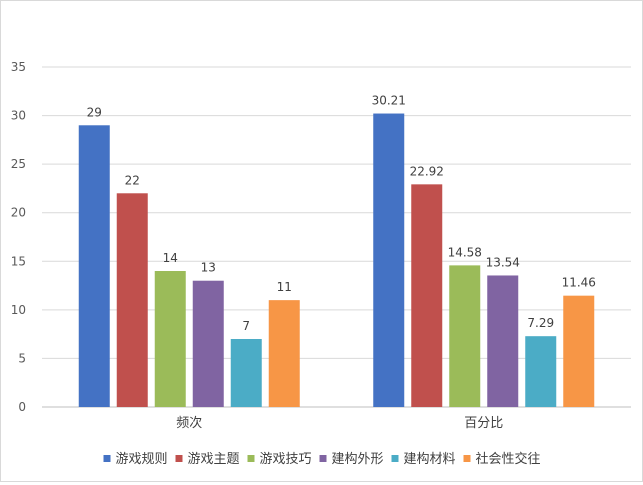 The image size is (643, 485). What do you see at coordinates (389, 101) in the screenshot?
I see `data-label: 30.21` at bounding box center [389, 101].